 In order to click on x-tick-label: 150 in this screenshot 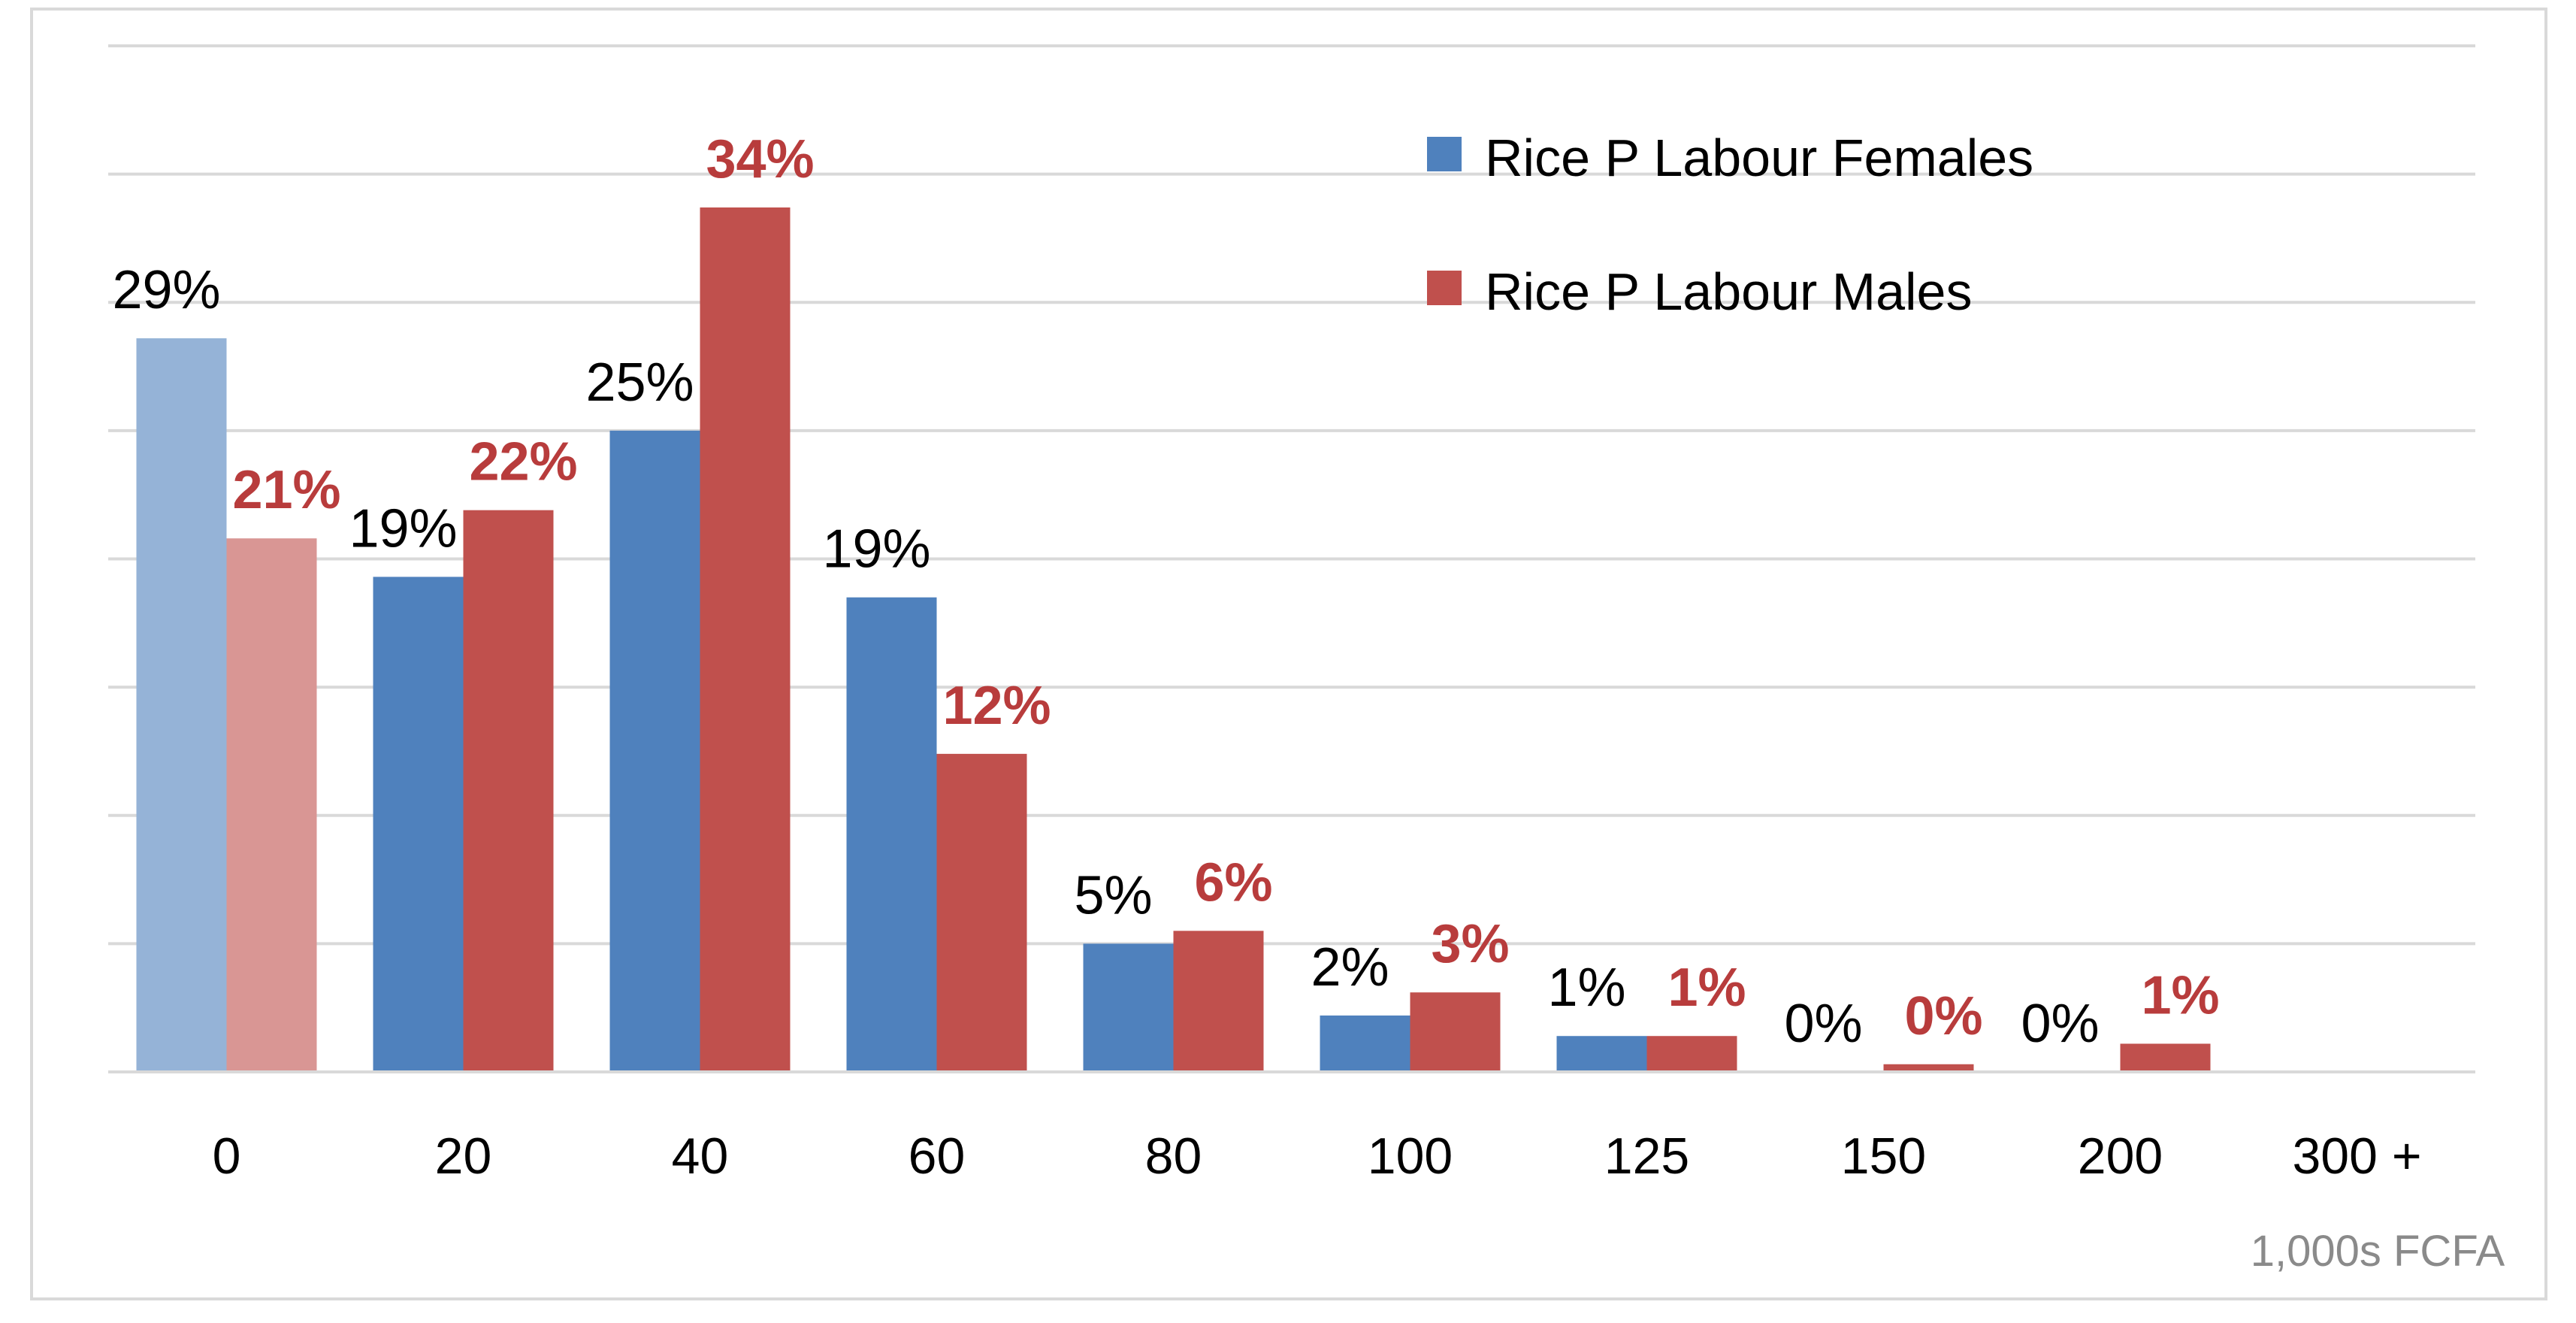, I will do `click(1884, 1156)`.